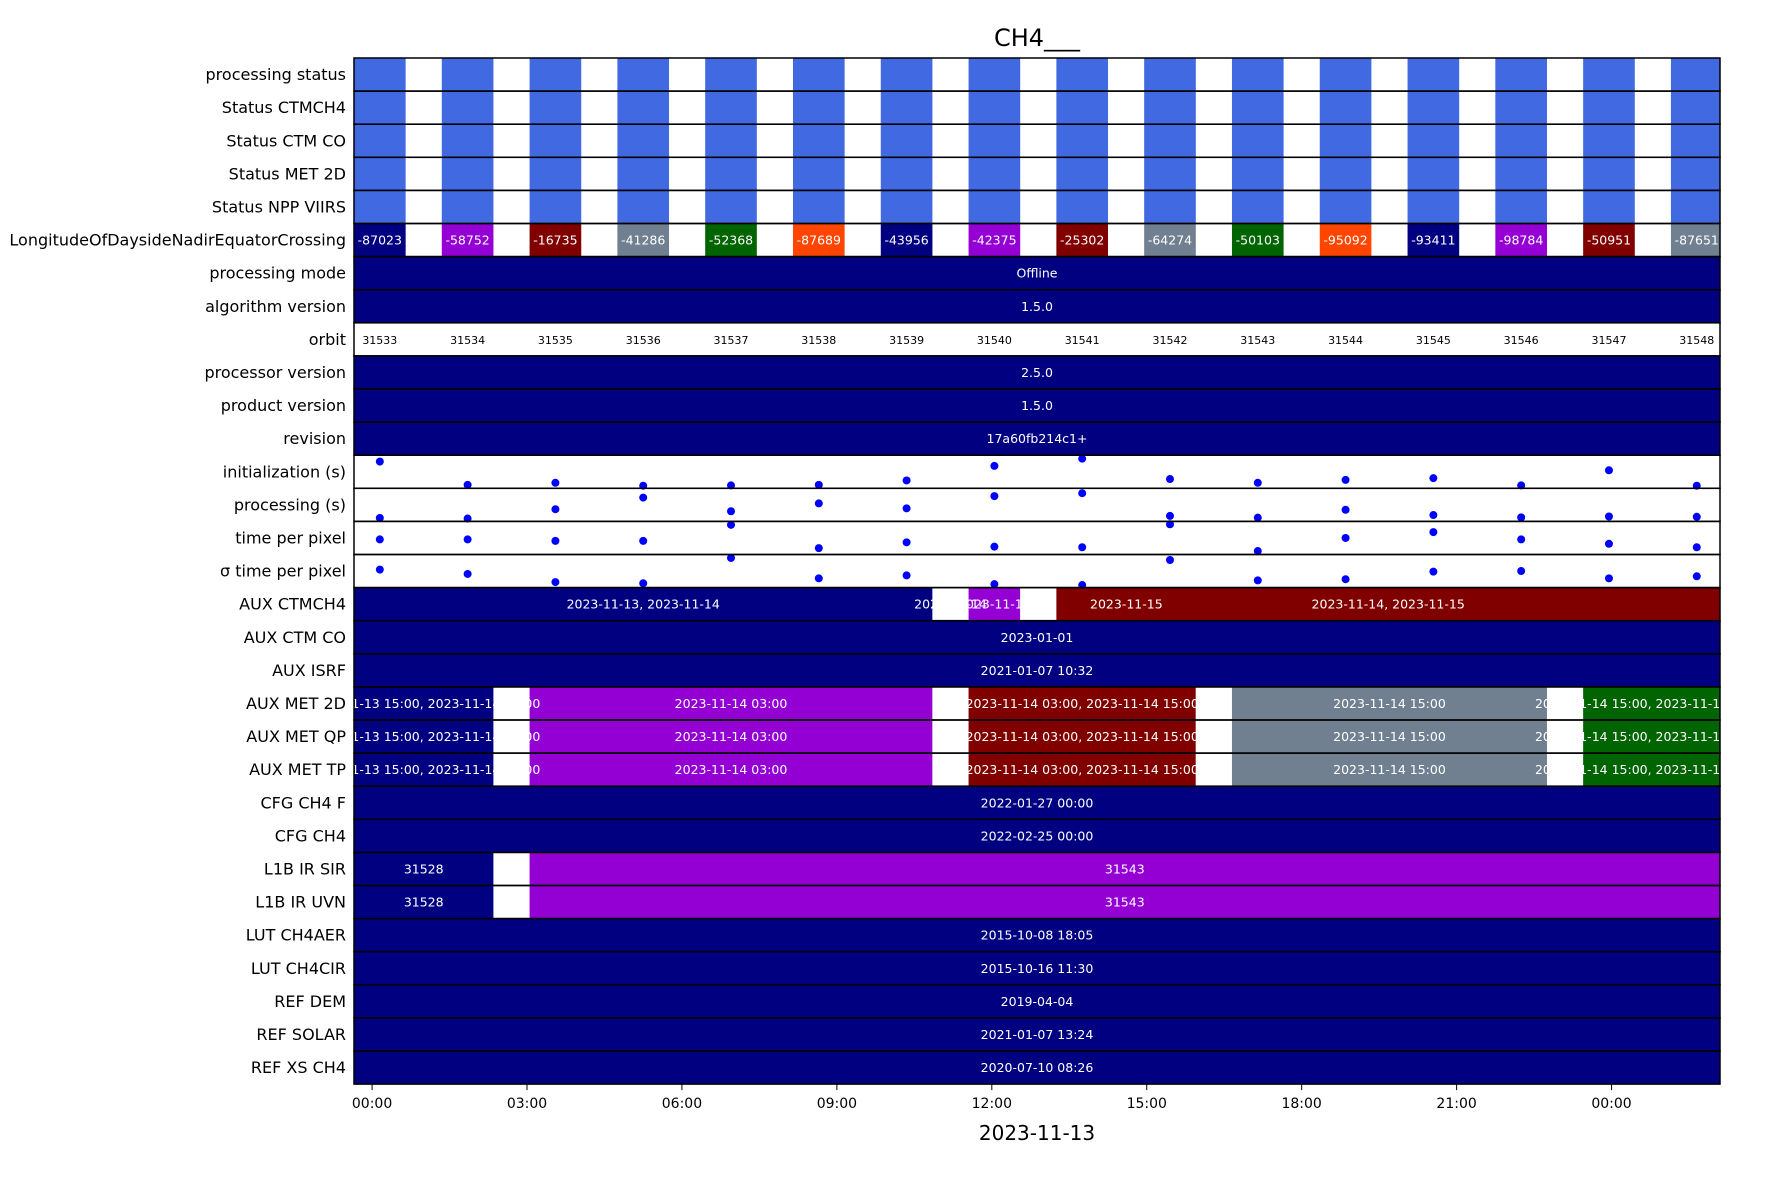 The height and width of the screenshot is (1181, 1771). What do you see at coordinates (1521, 340) in the screenshot?
I see `row-orbit-value: 31546` at bounding box center [1521, 340].